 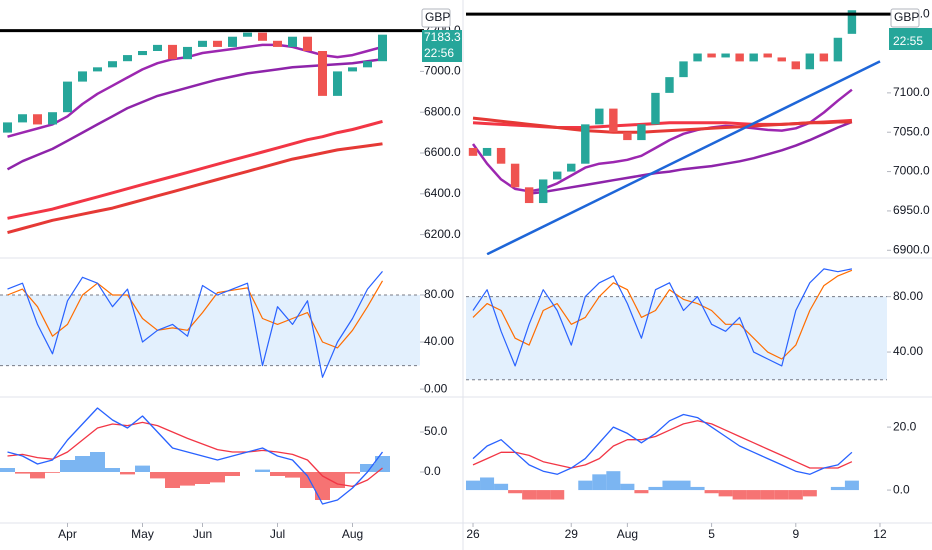 I want to click on x-tick-label: 12, so click(x=880, y=534).